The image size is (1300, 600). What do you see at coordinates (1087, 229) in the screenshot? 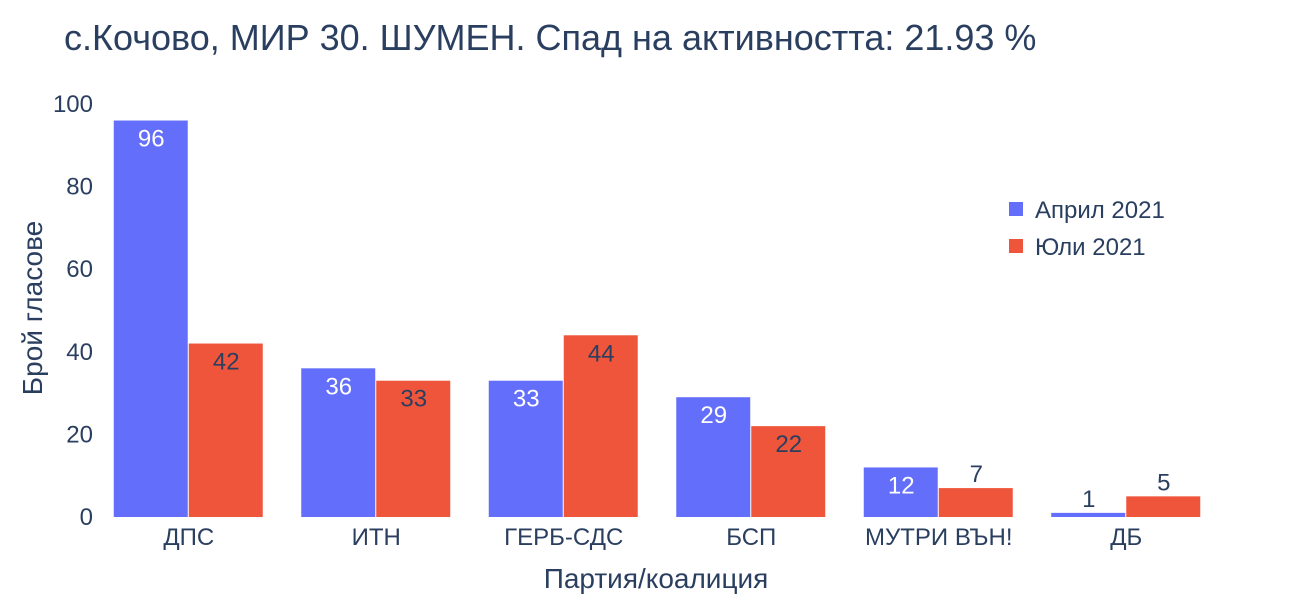
I see `legend: Април 2021 Юли 2021` at bounding box center [1087, 229].